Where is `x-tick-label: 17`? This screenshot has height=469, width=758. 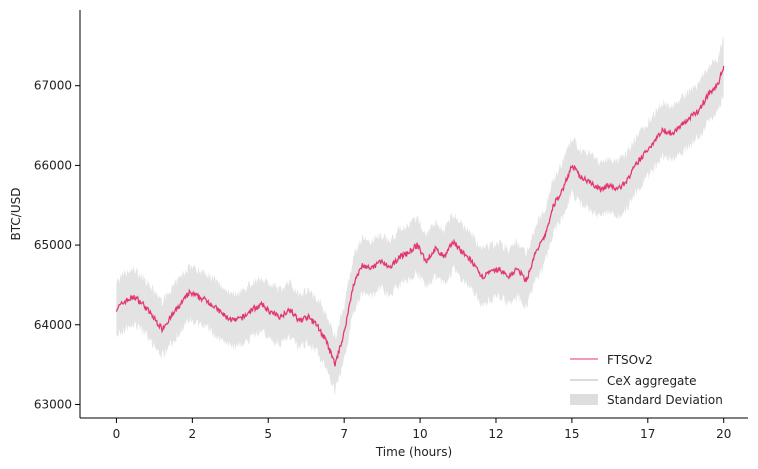
x-tick-label: 17 is located at coordinates (647, 434).